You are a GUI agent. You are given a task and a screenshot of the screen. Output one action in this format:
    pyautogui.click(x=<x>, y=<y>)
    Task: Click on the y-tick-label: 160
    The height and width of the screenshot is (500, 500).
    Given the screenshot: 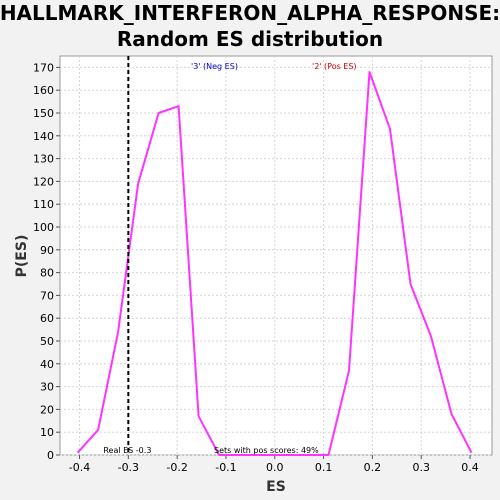 What is the action you would take?
    pyautogui.click(x=43, y=90)
    